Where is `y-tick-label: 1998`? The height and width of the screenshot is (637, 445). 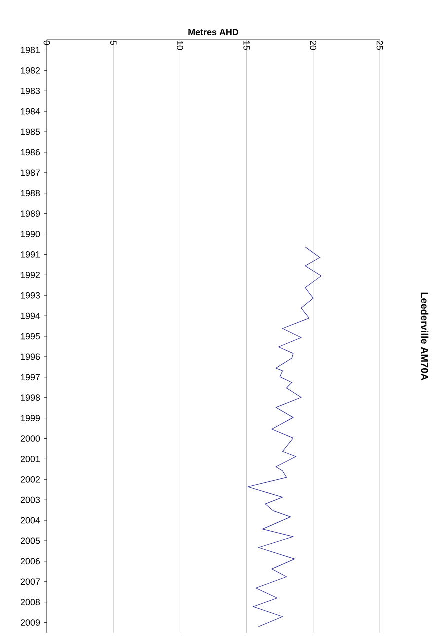 y-tick-label: 1998 is located at coordinates (30, 398).